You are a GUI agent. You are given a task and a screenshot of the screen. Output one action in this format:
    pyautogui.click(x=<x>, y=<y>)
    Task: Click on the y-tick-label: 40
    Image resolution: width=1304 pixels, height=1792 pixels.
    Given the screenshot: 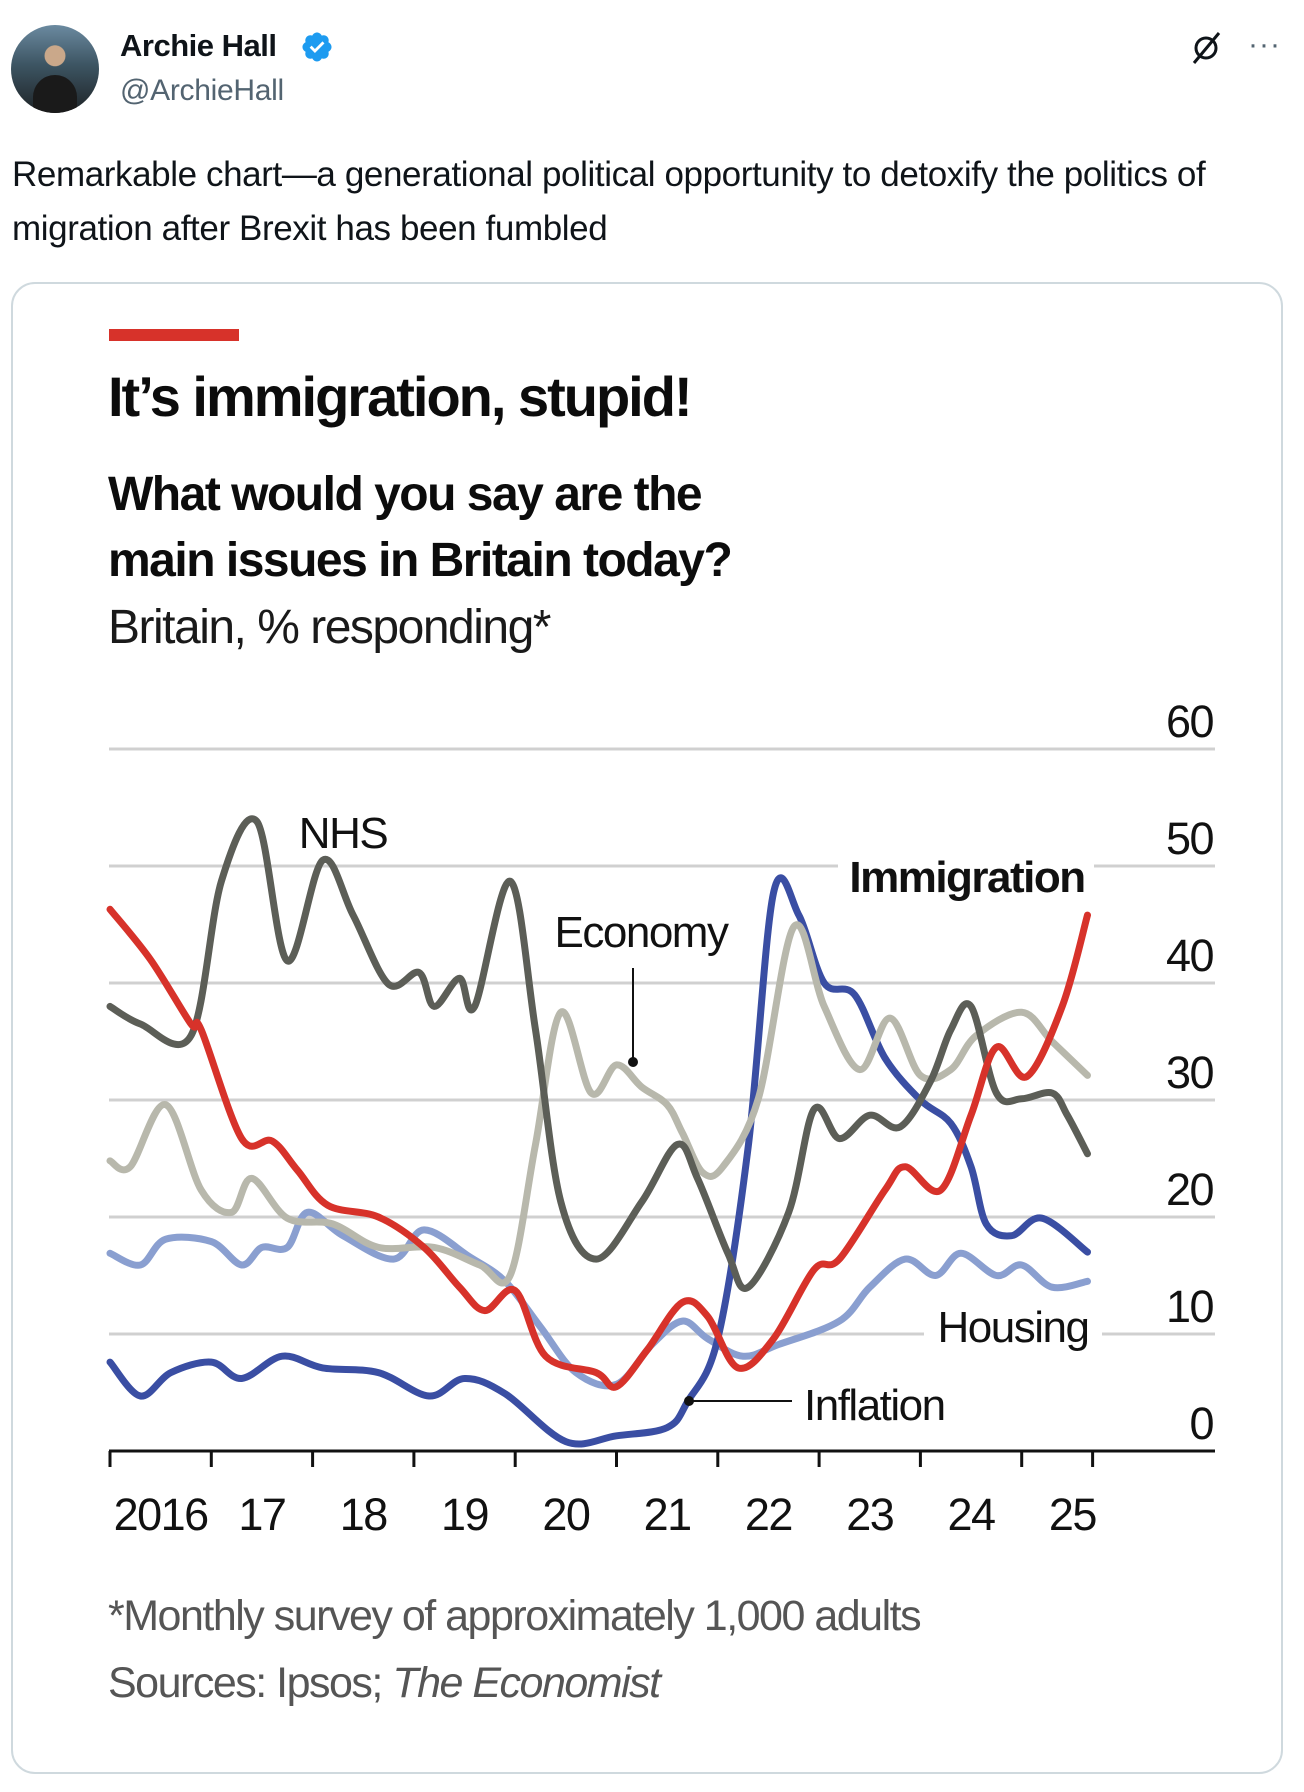 What is the action you would take?
    pyautogui.click(x=1190, y=955)
    